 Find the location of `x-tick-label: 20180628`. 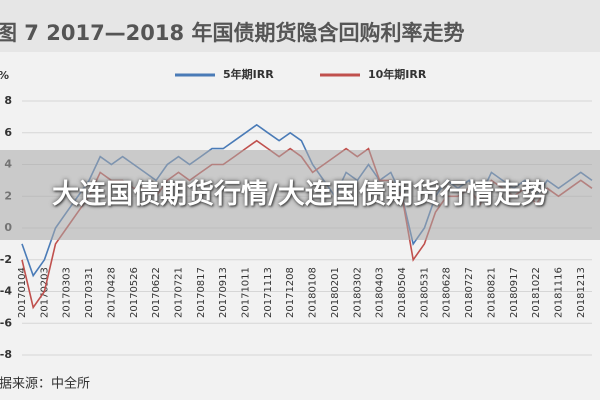

x-tick-label: 20180628 is located at coordinates (447, 292).